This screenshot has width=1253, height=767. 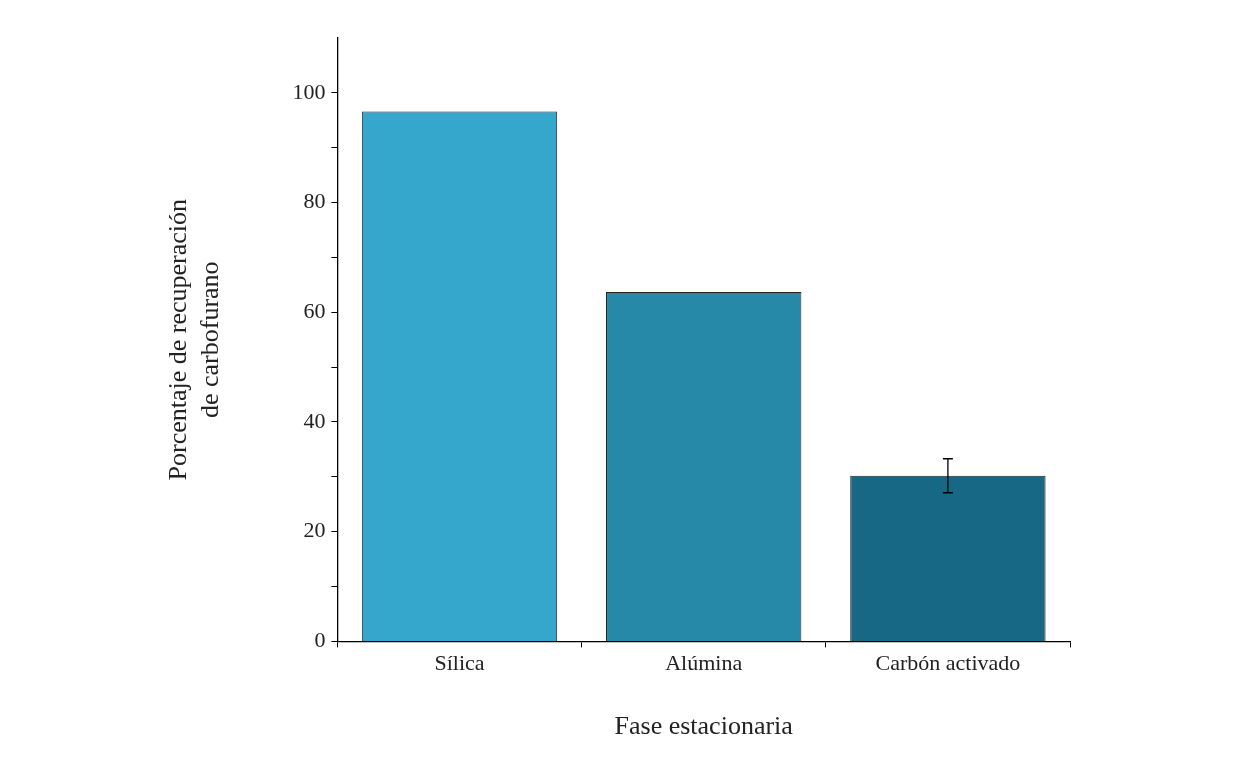 What do you see at coordinates (704, 663) in the screenshot?
I see `x-tick-label: Alúmina` at bounding box center [704, 663].